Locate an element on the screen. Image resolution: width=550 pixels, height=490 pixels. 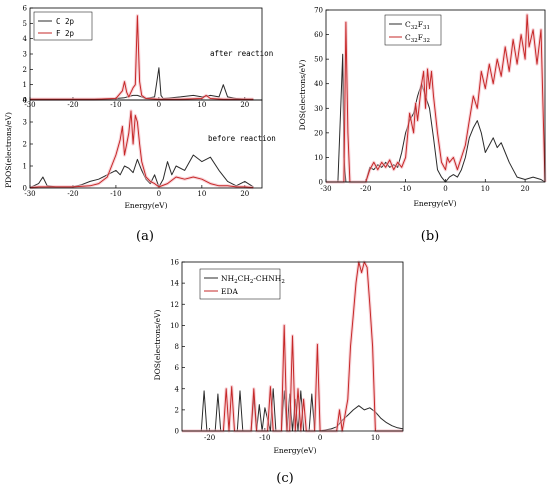
a-bot-ytick-label-1: 1 is located at coordinates (25, 167).